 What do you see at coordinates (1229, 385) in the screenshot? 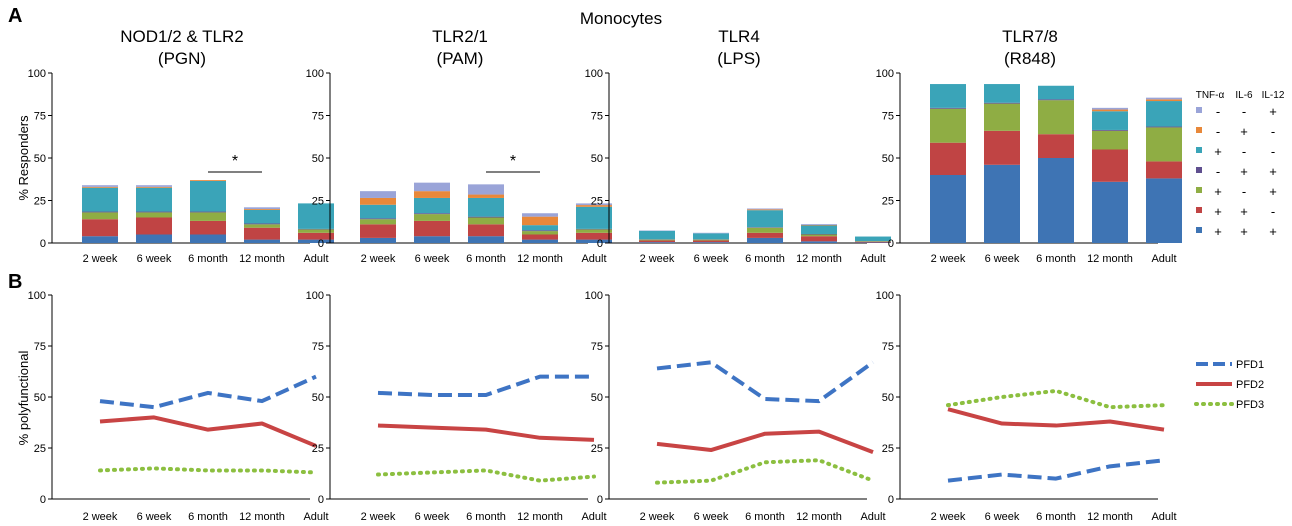
I see `line-legend: PFD1 PFD2 PFD3` at bounding box center [1229, 385].